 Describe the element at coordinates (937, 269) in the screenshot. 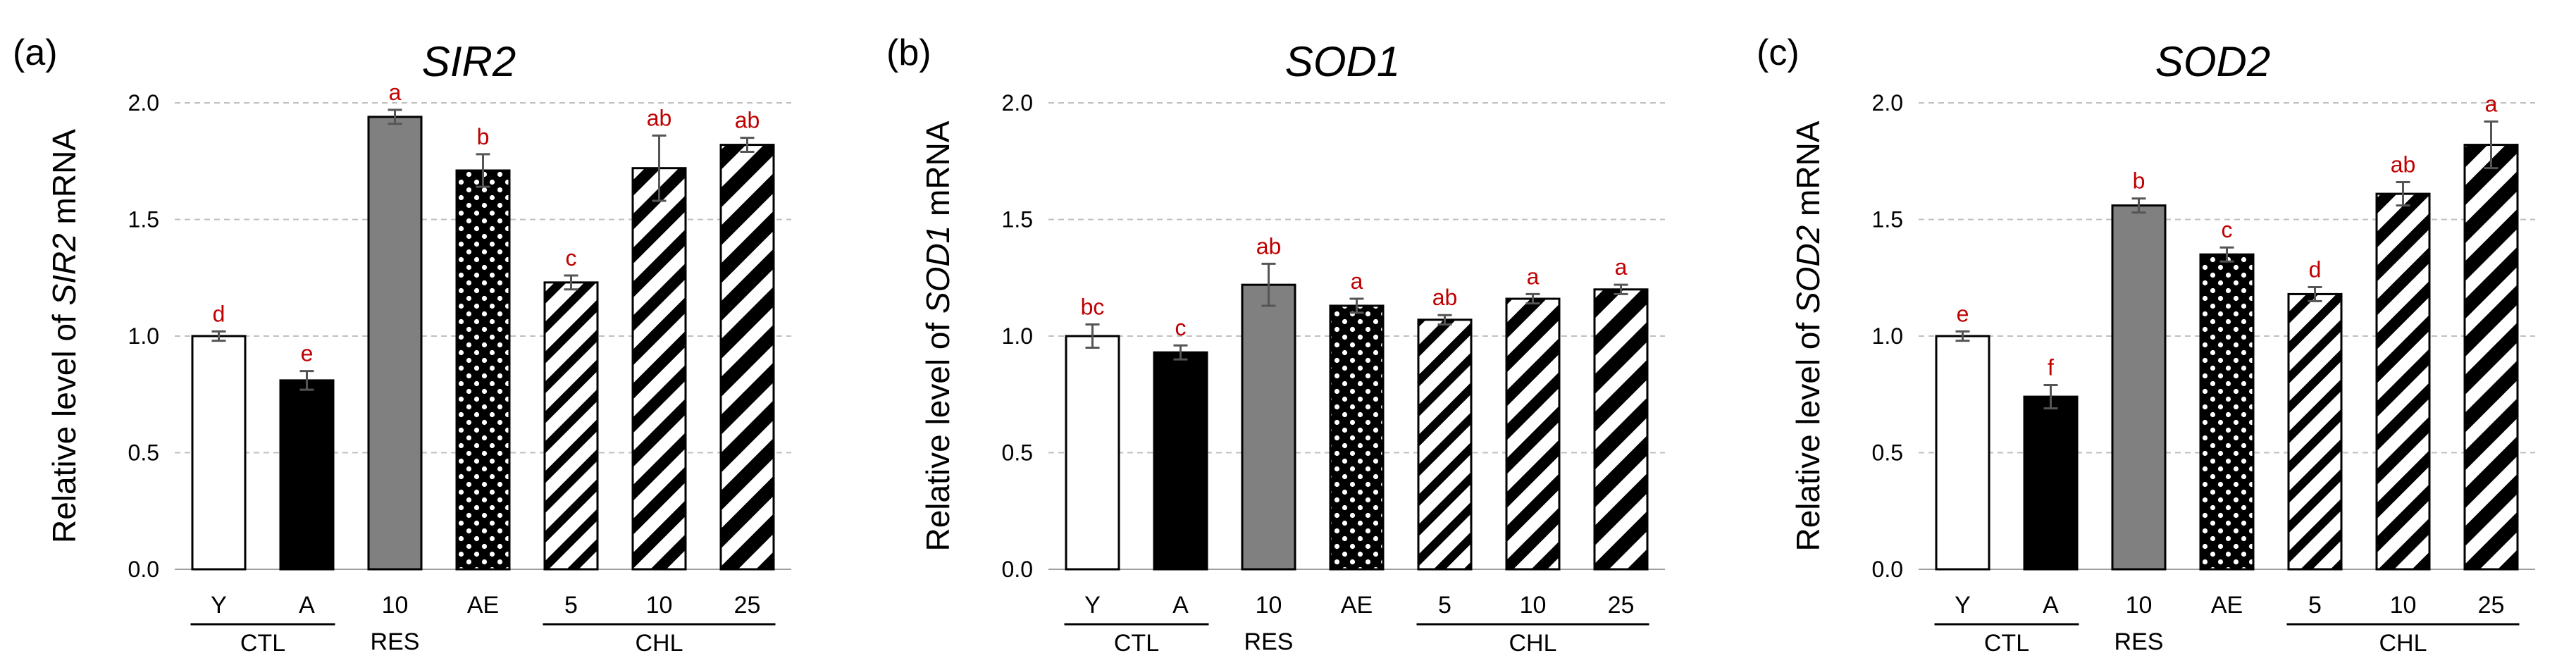

I see `y-axis-label-gene: SOD1` at that location.